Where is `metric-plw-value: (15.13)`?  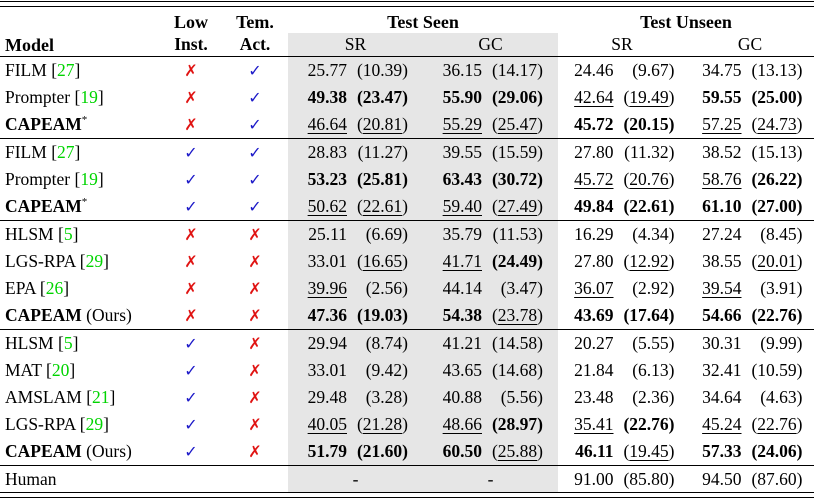
metric-plw-value: (15.13) is located at coordinates (777, 152).